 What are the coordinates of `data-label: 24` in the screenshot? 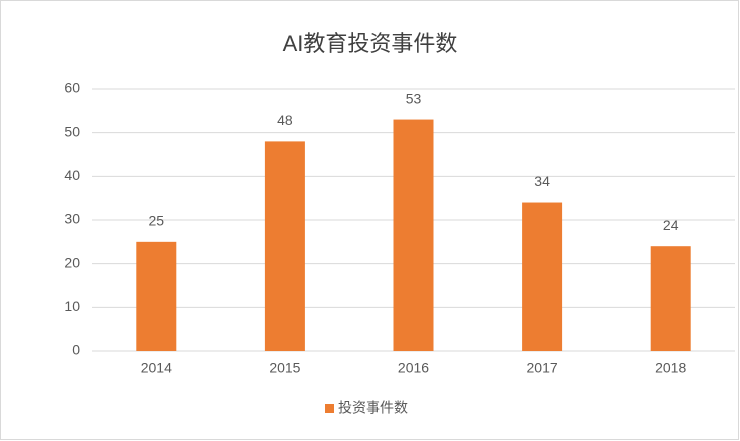 It's located at (671, 225).